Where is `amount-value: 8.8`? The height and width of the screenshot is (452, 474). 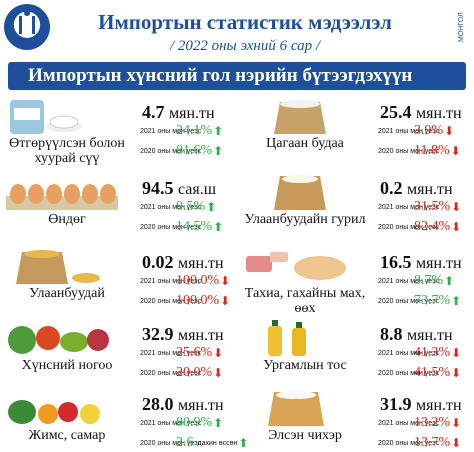 amount-value: 8.8 is located at coordinates (393, 334).